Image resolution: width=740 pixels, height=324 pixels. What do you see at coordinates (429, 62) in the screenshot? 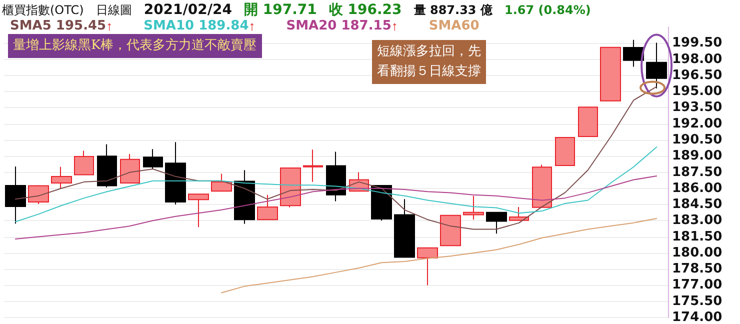
I see `annotation: 短線漲多拉回，先看翻揚５日線支撐` at bounding box center [429, 62].